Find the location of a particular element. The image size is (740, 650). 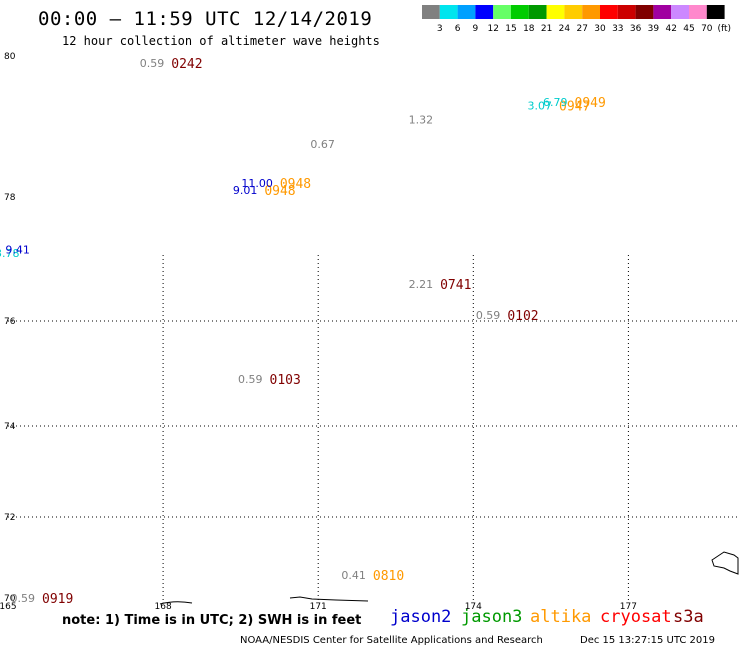

legend-label: 6 is located at coordinates (458, 29).